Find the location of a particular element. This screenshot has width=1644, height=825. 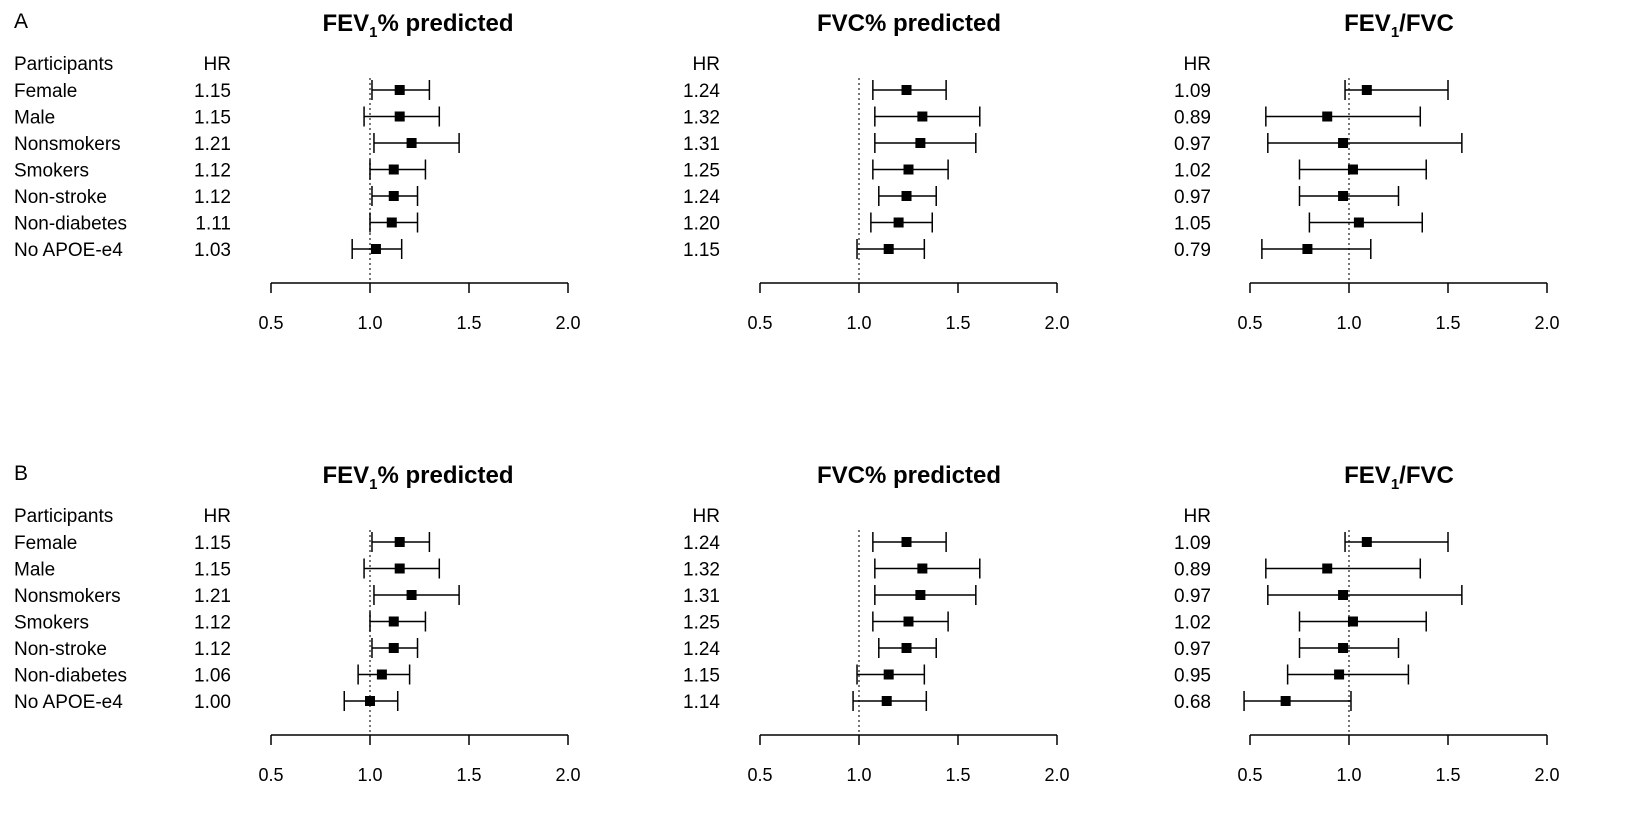

row-label: Nonsmokers is located at coordinates (67, 144).